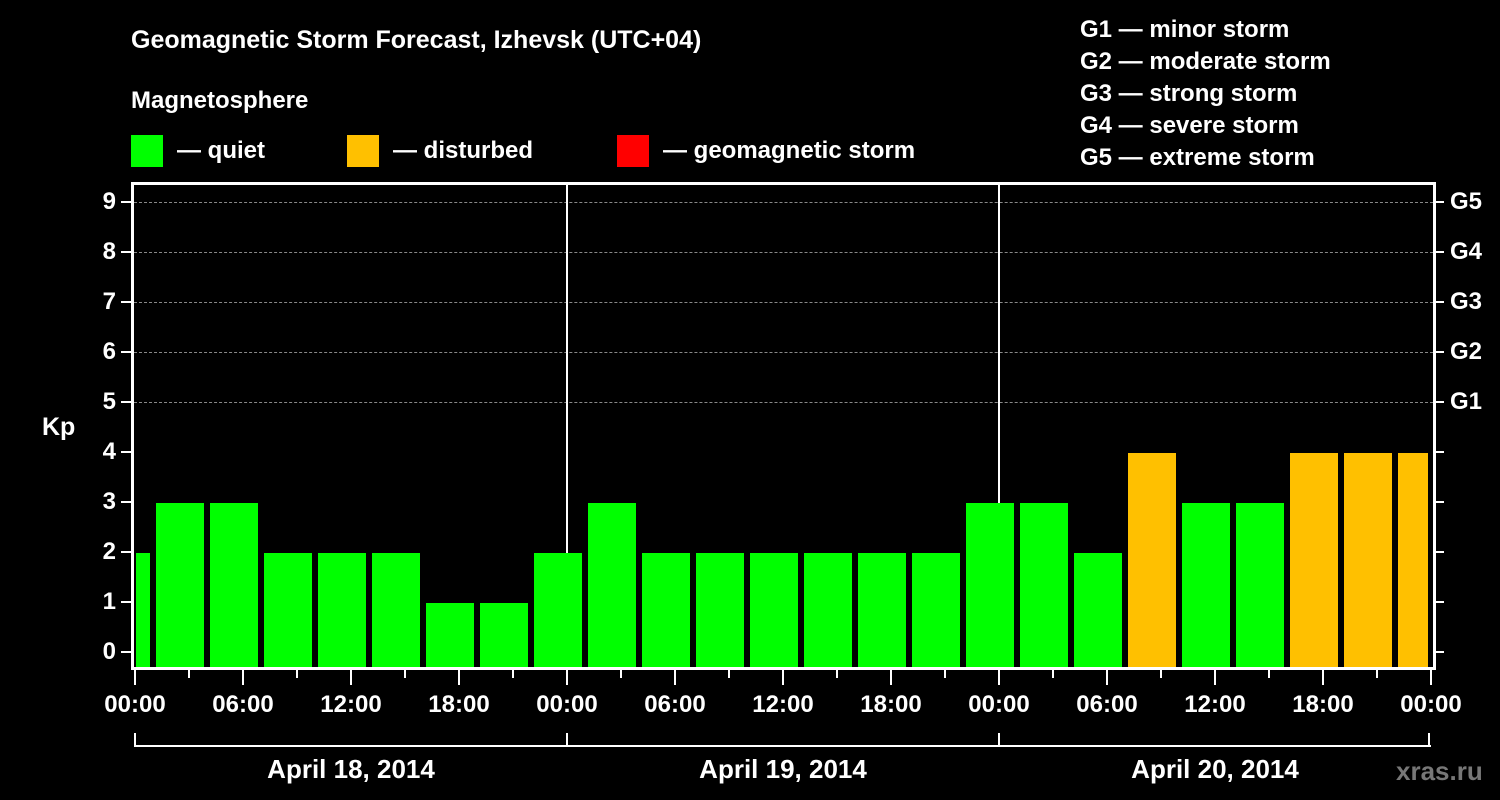 This screenshot has height=800, width=1500. Describe the element at coordinates (1189, 93) in the screenshot. I see `g-legend-item: G3 — strong storm` at that location.